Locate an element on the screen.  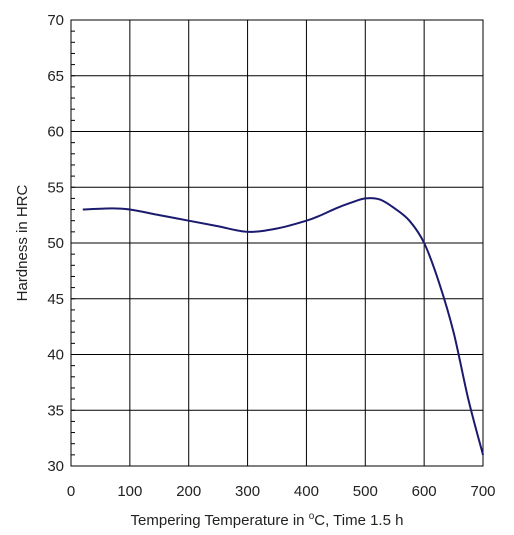
x-tick-label: 400 is located at coordinates (306, 491).